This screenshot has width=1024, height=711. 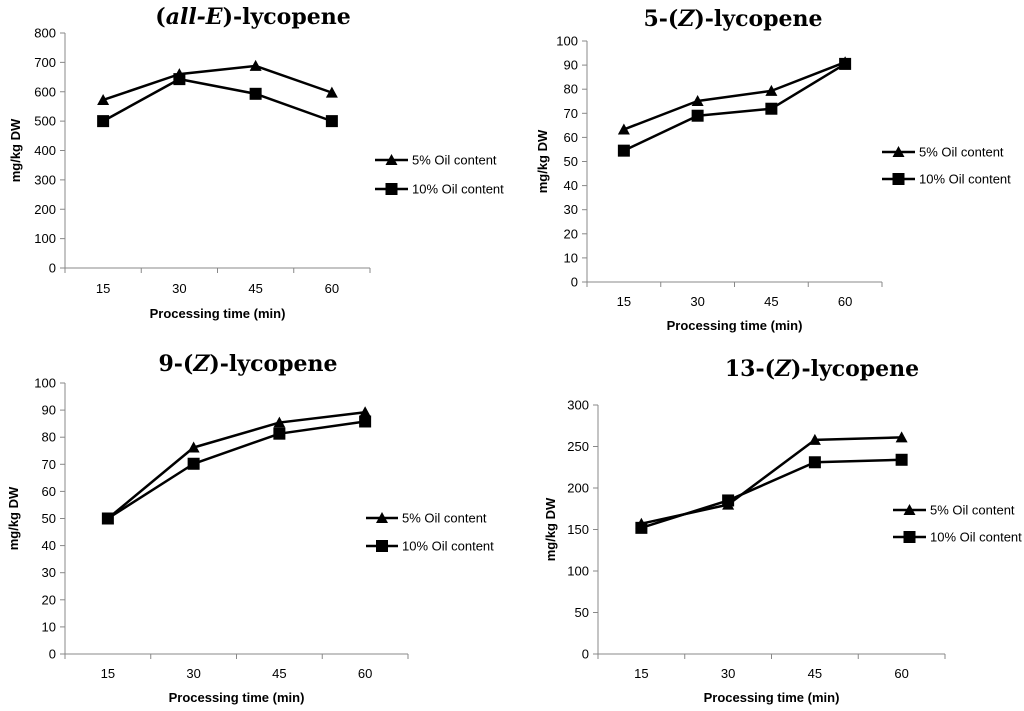 I want to click on chart-title-part: Z, so click(x=783, y=369).